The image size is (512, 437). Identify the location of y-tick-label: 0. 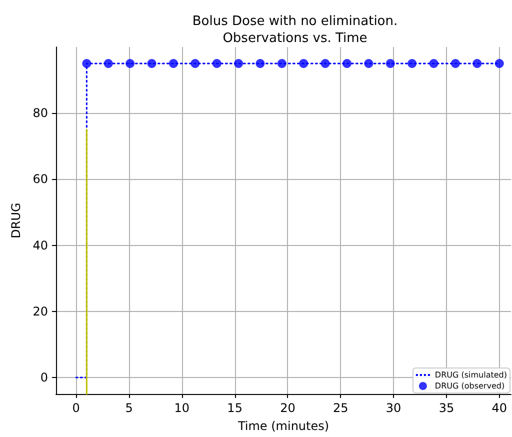
(44, 377).